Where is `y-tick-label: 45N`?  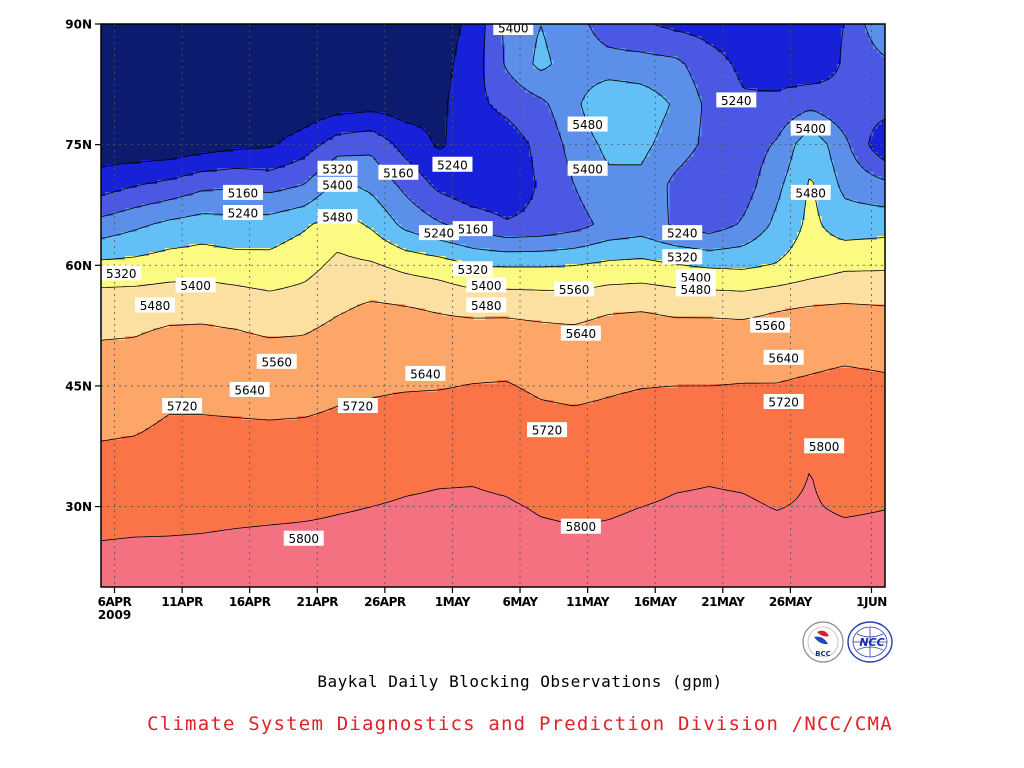 y-tick-label: 45N is located at coordinates (78, 386).